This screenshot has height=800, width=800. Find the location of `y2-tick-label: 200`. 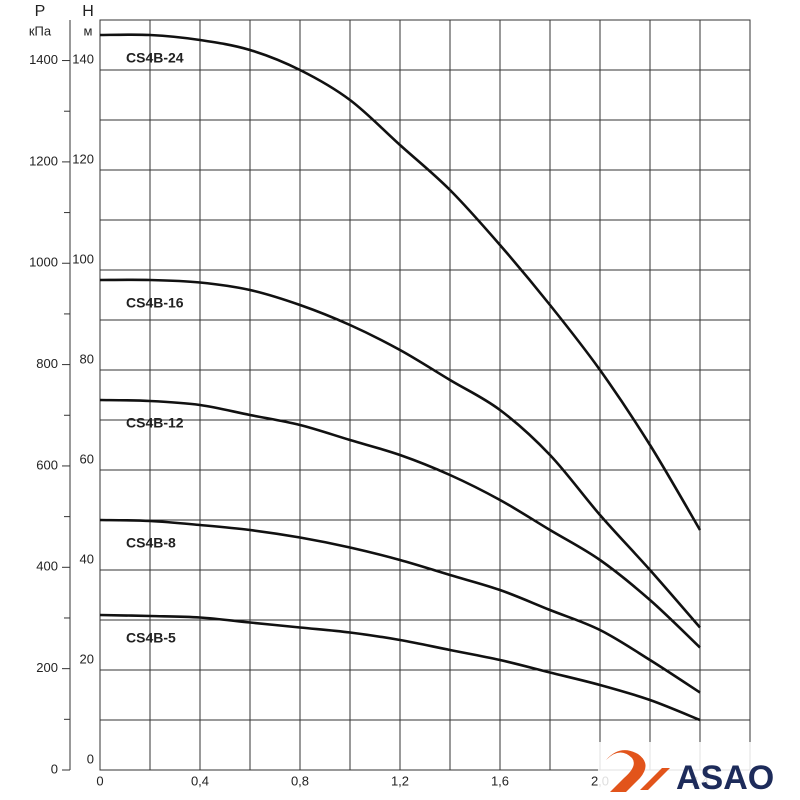

y2-tick-label: 200 is located at coordinates (47, 667).